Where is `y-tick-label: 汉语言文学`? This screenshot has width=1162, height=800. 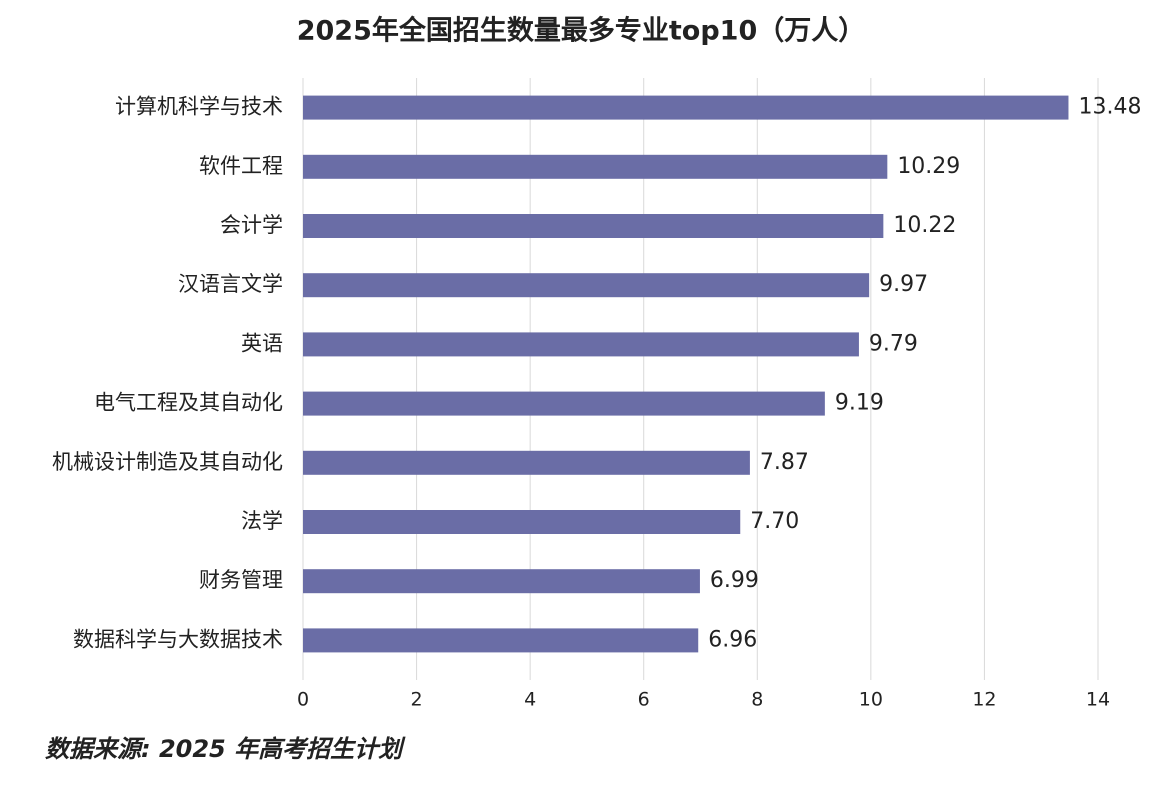
y-tick-label: 汉语言文学 is located at coordinates (230, 284).